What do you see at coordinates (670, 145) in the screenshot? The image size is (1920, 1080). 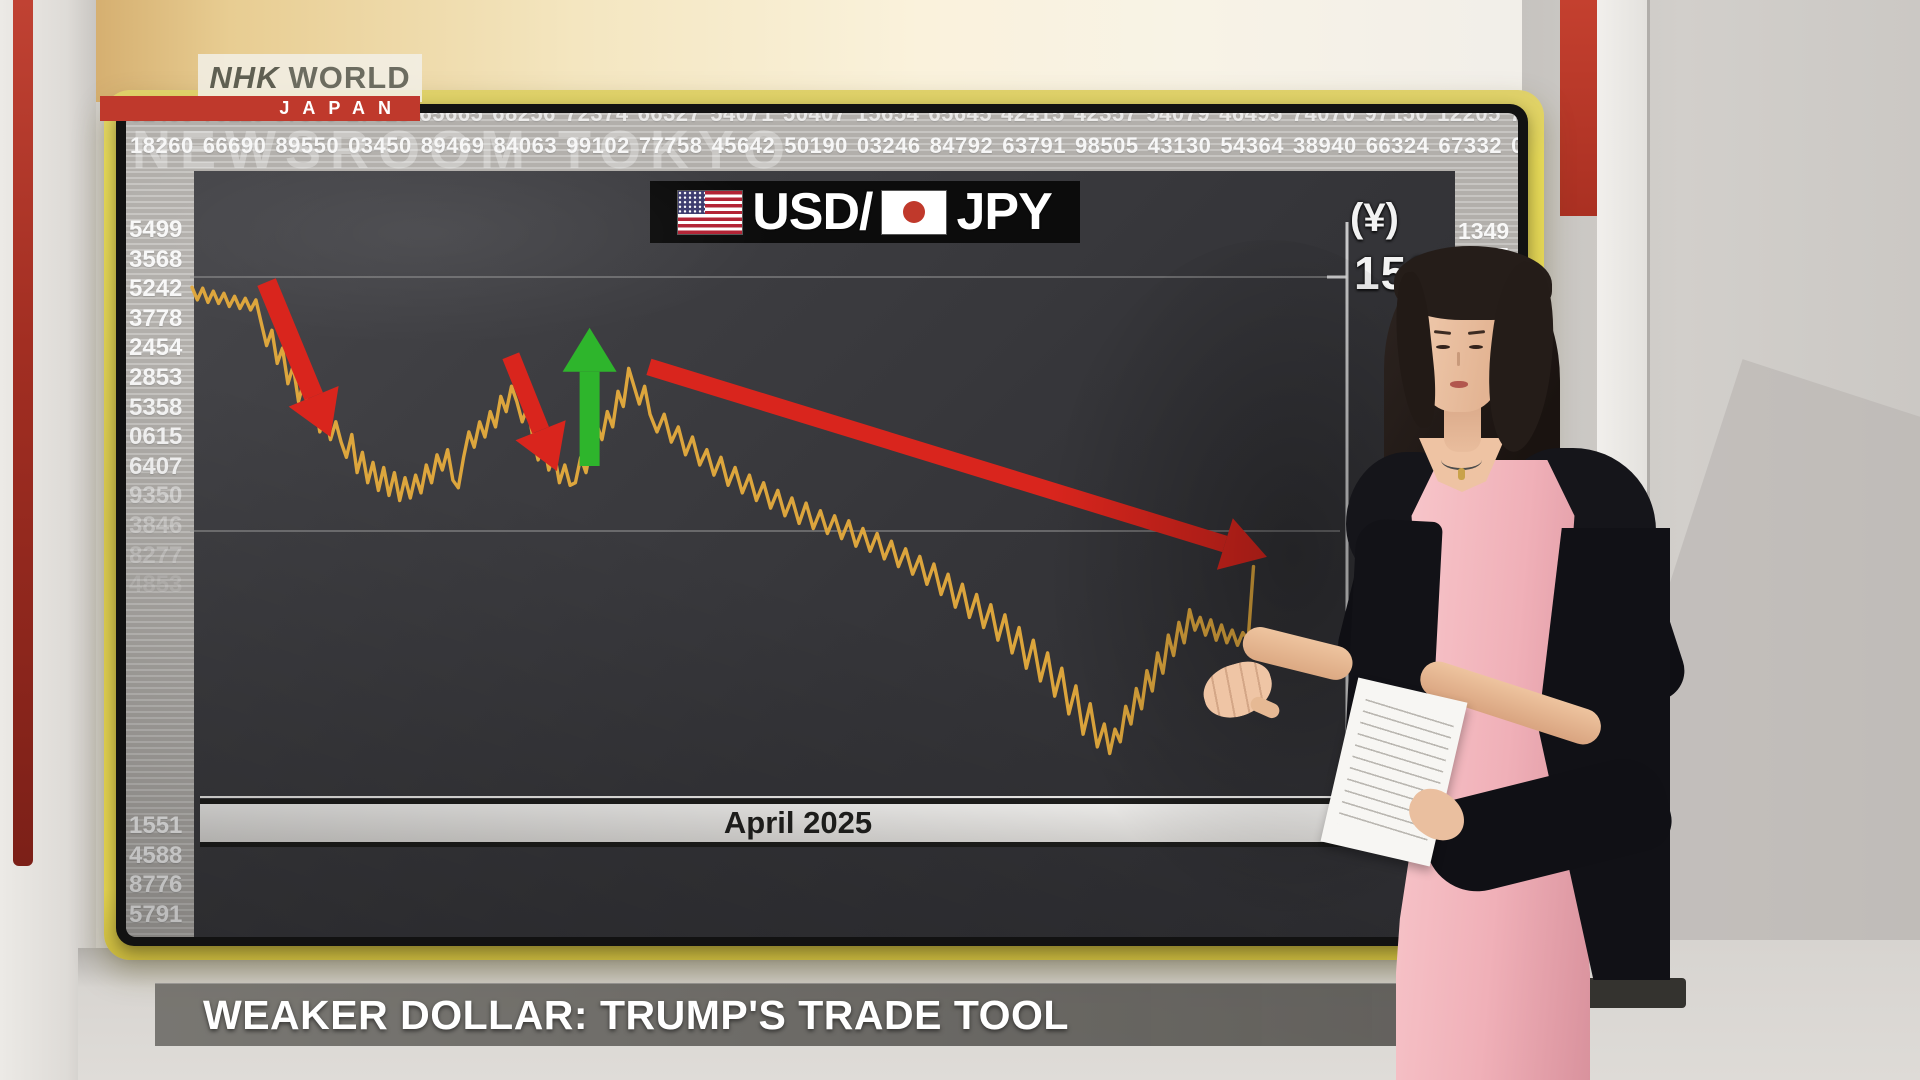 I see `ticker-number: 77758` at bounding box center [670, 145].